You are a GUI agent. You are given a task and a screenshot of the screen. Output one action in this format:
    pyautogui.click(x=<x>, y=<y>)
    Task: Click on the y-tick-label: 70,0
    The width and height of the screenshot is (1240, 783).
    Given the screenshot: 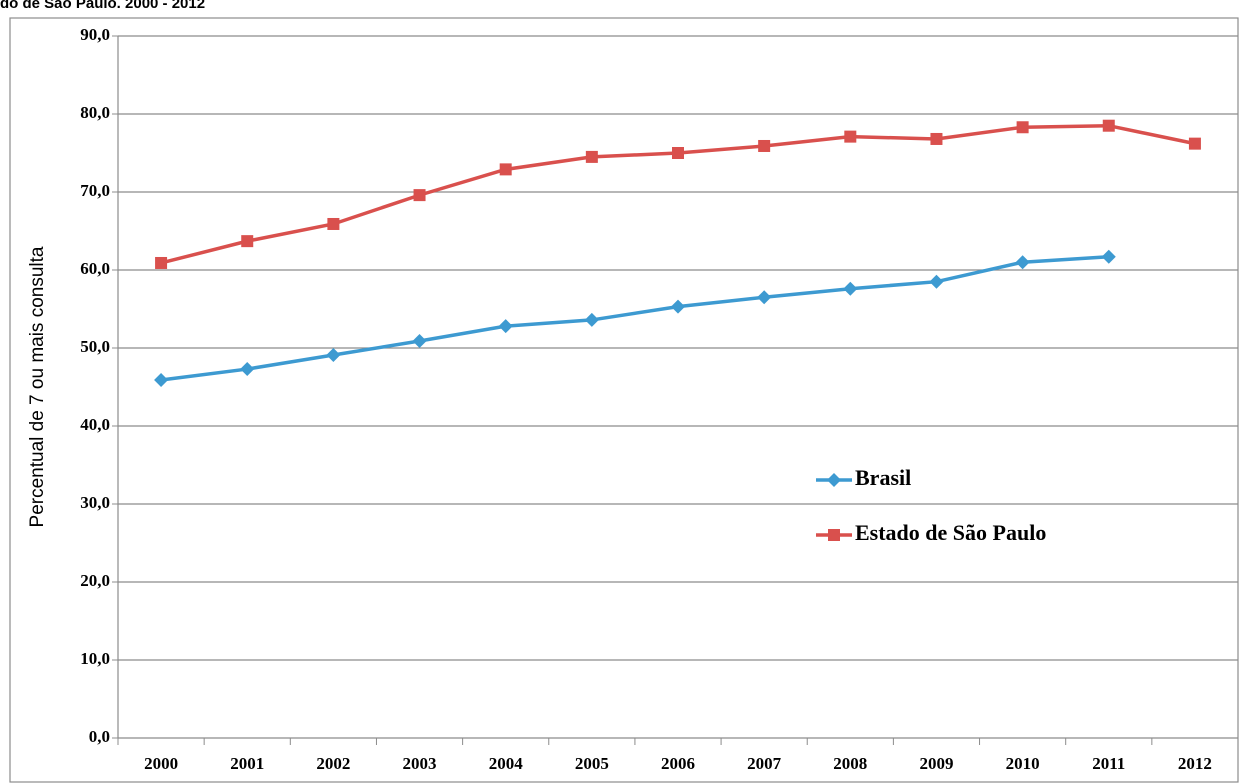 What is the action you would take?
    pyautogui.click(x=95, y=190)
    